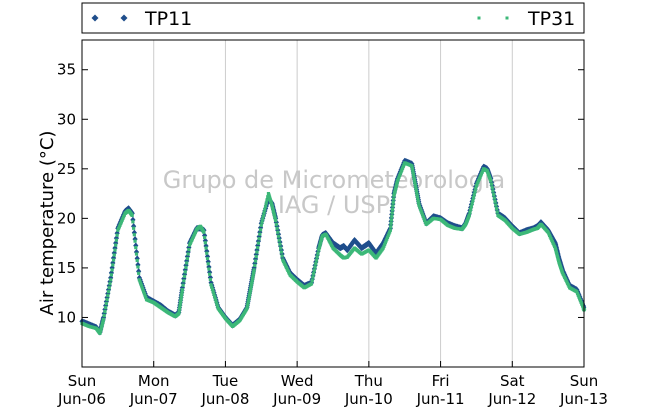 The width and height of the screenshot is (650, 409). Describe the element at coordinates (440, 399) in the screenshot. I see `x-tick-date-5: Jun-11` at that location.